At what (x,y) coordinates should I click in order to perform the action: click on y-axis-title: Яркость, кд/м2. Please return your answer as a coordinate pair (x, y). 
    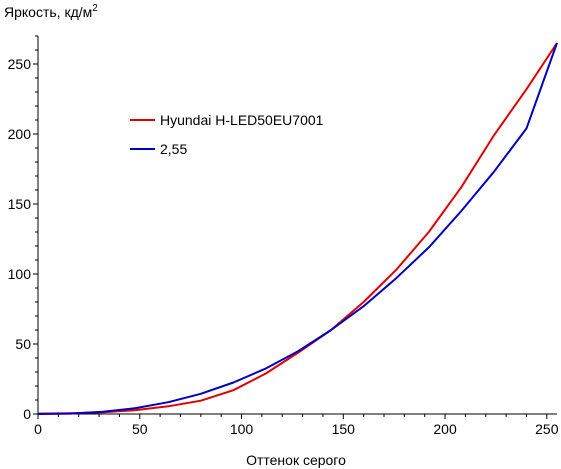
    Looking at the image, I should click on (51, 11).